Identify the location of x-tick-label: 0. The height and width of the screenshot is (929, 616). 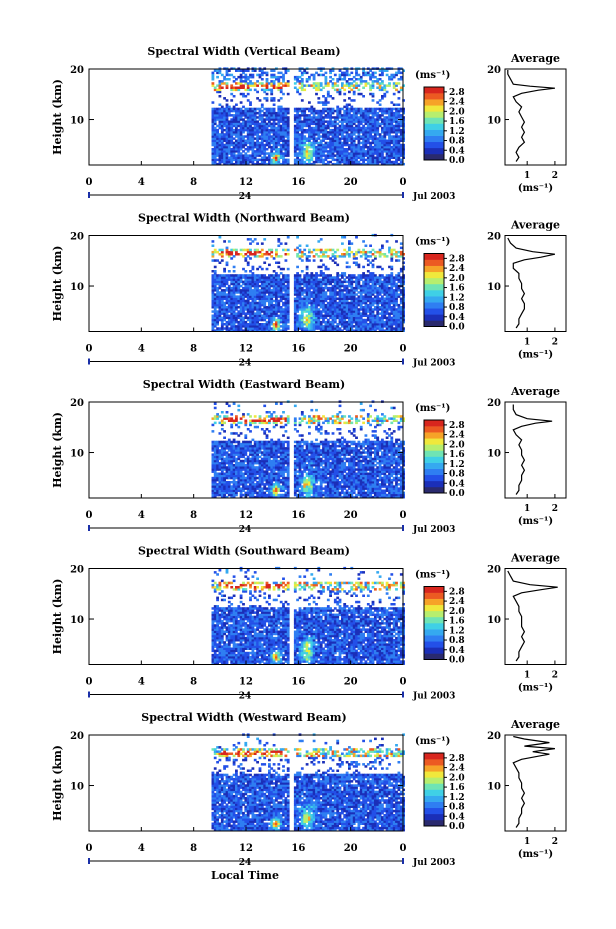
(403, 349).